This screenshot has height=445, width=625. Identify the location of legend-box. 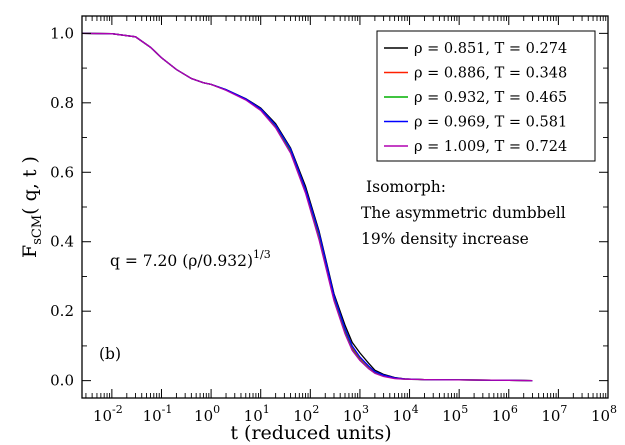
(486, 96).